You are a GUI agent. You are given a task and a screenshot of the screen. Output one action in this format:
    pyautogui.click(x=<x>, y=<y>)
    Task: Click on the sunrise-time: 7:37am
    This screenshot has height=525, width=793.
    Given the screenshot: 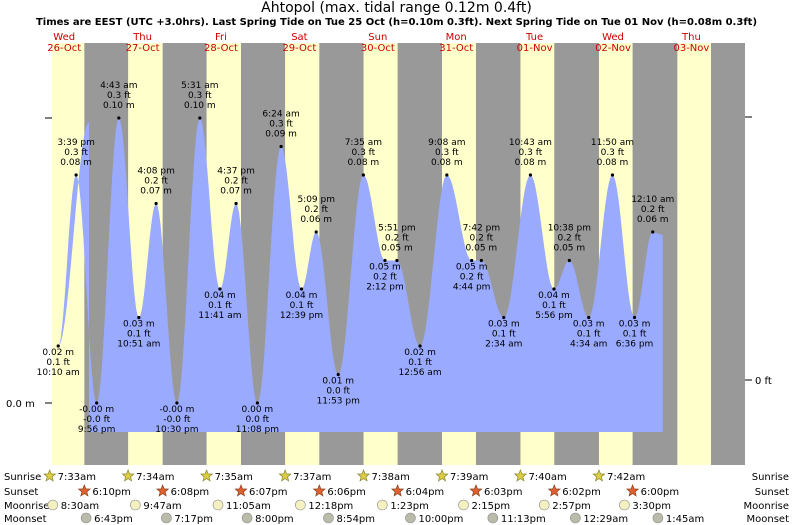 What is the action you would take?
    pyautogui.click(x=312, y=477)
    